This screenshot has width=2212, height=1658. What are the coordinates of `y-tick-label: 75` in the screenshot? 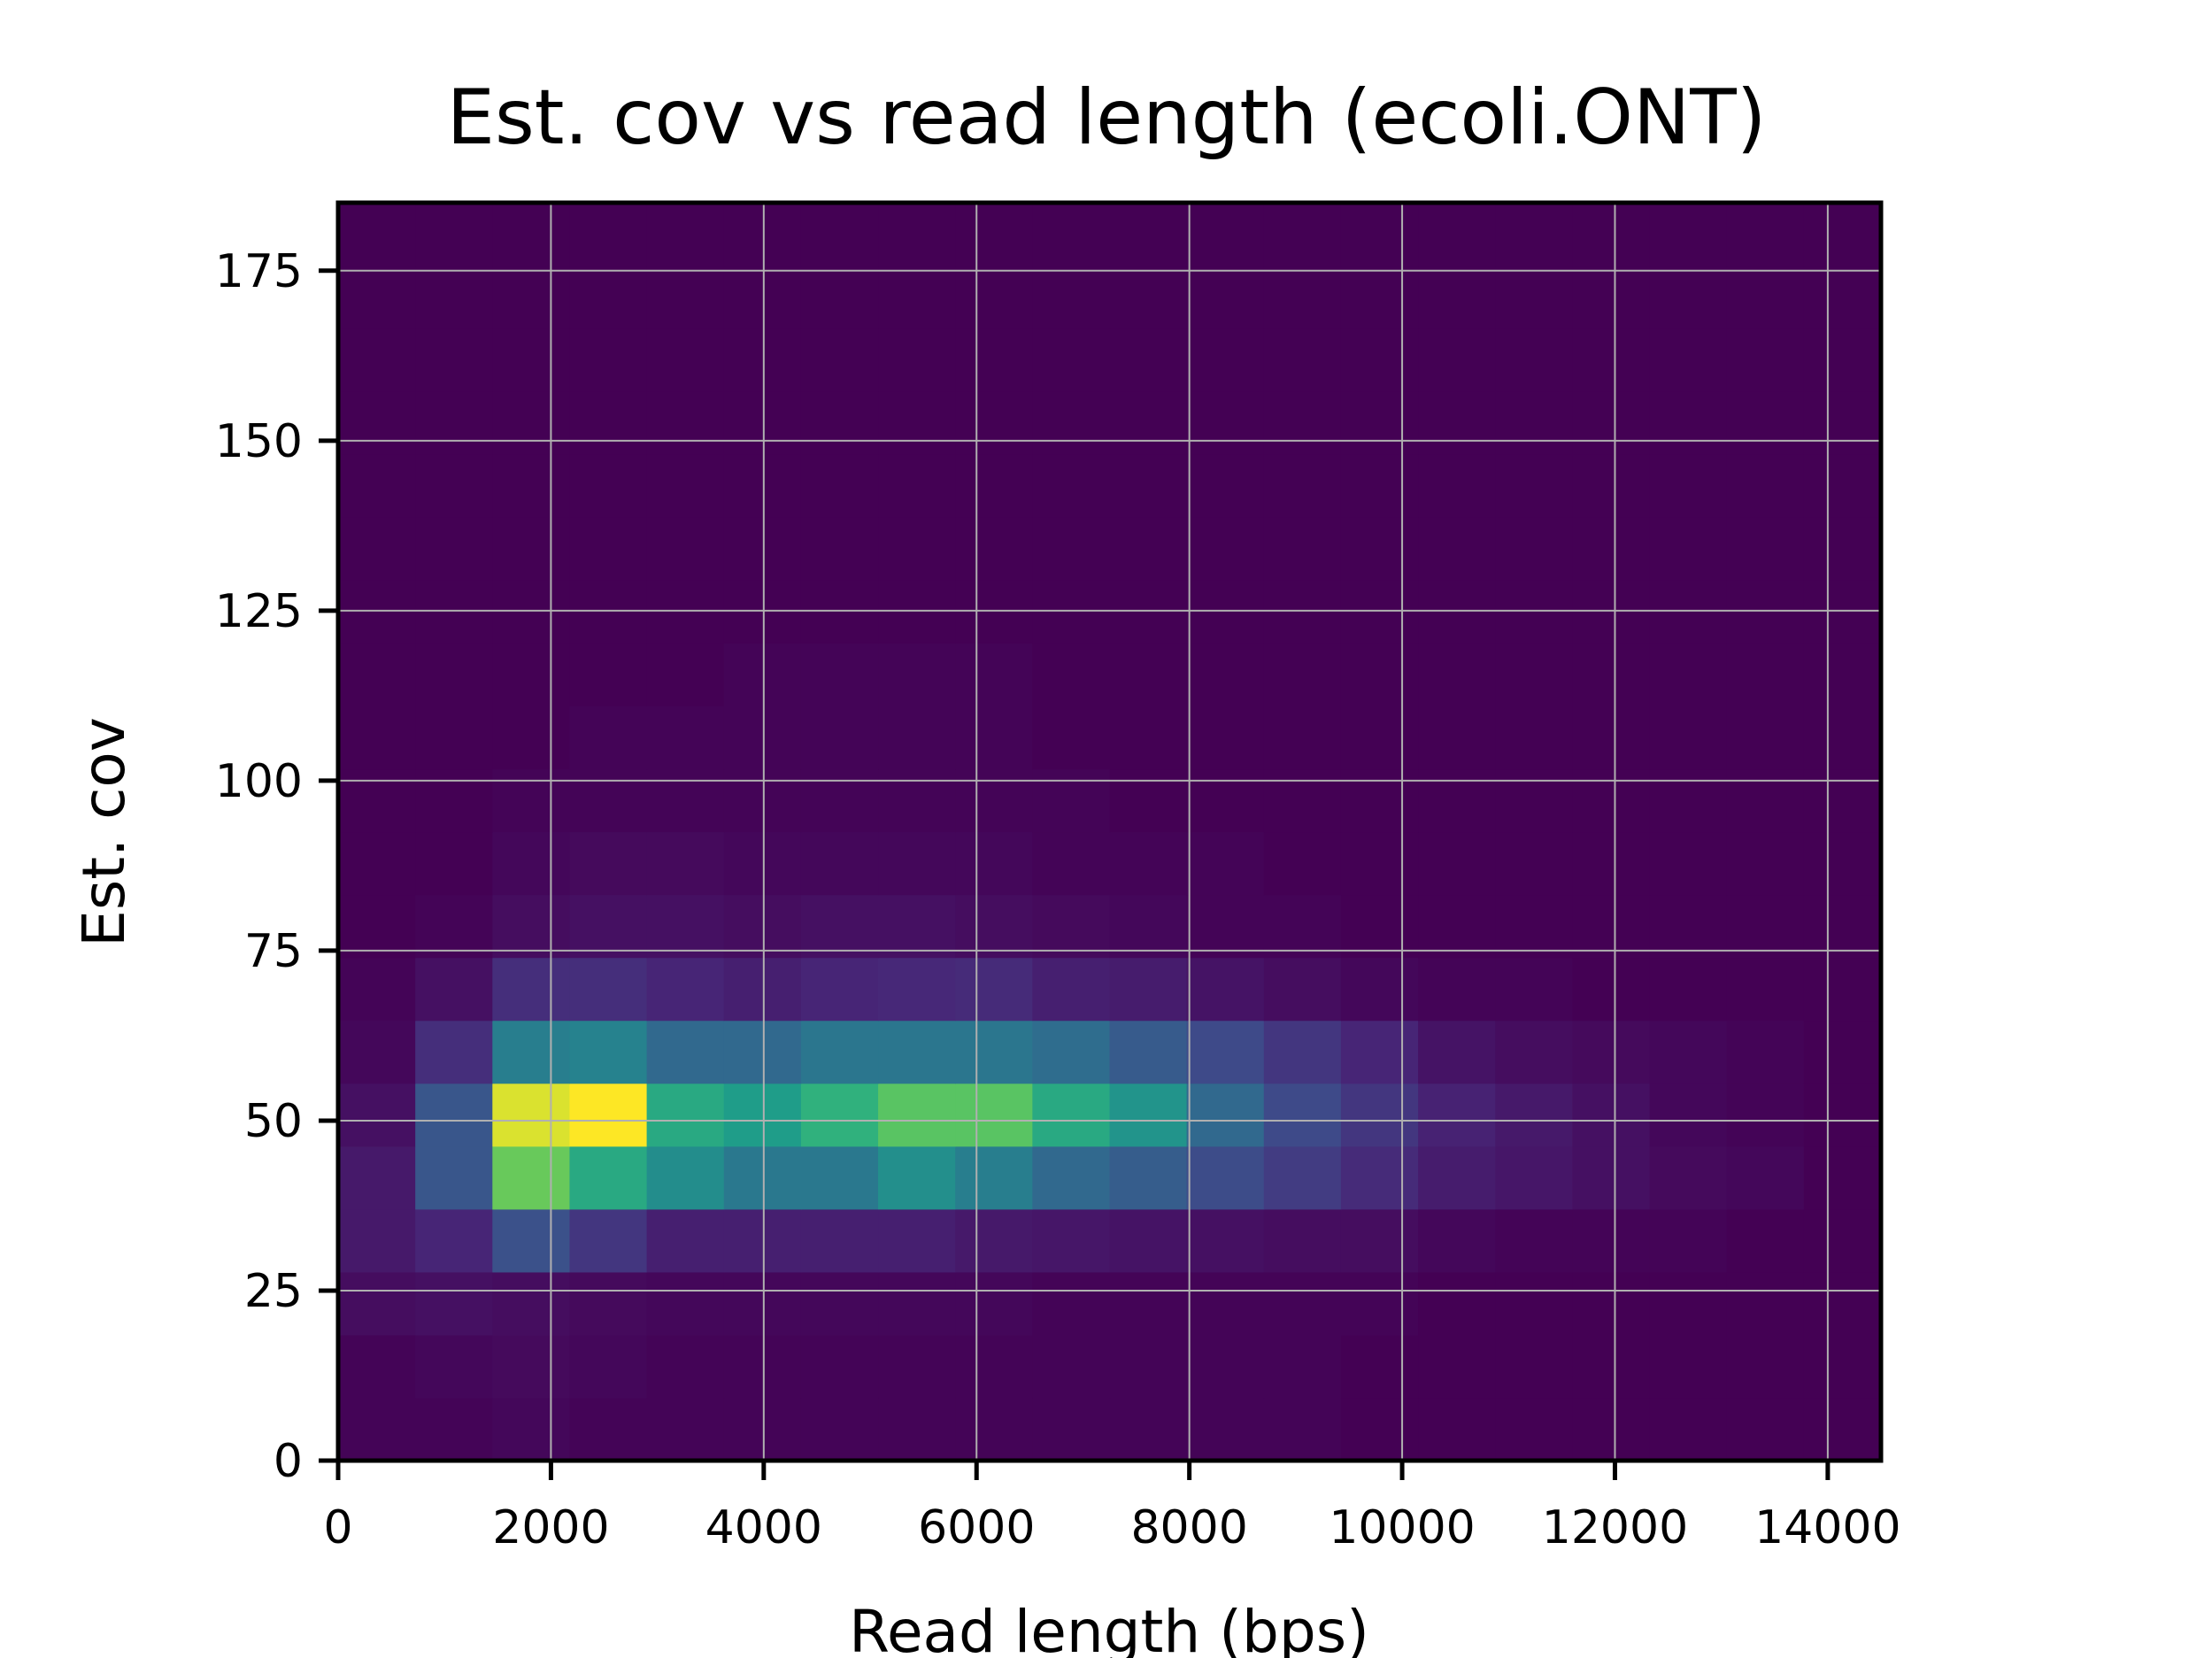 It's located at (273, 951).